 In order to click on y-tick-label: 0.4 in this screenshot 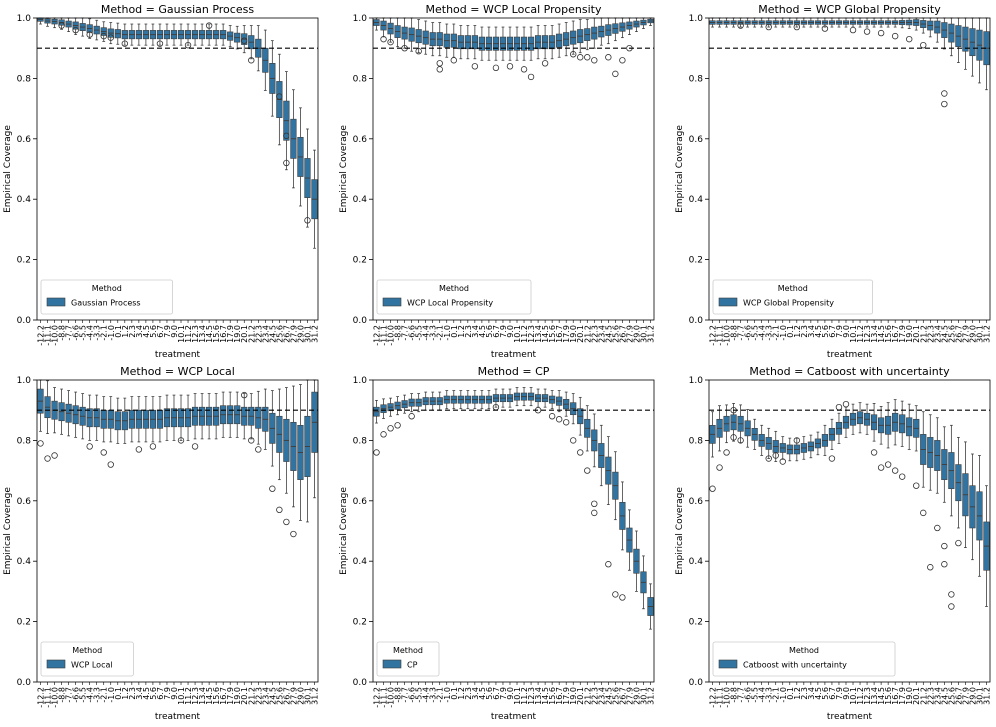, I will do `click(360, 200)`.